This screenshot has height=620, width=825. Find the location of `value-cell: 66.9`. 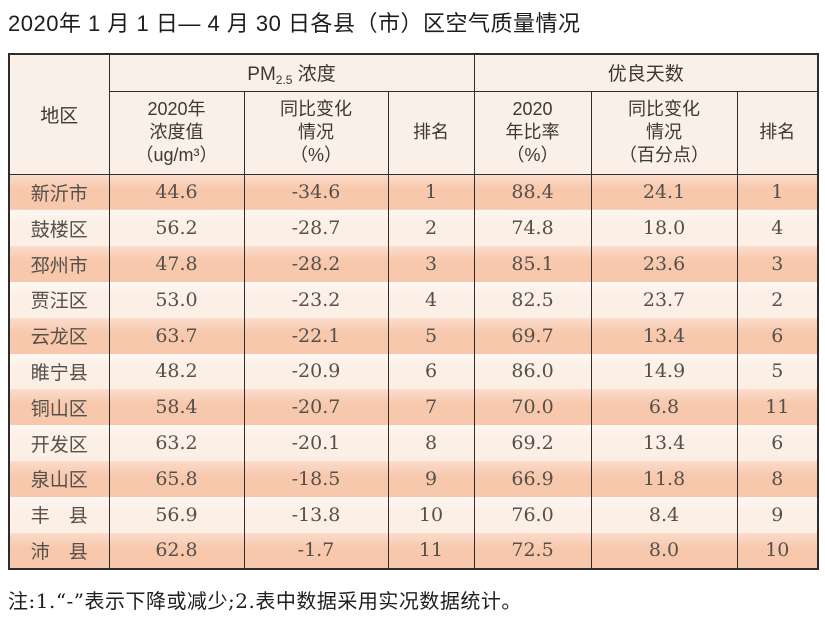

value-cell: 66.9 is located at coordinates (532, 478).